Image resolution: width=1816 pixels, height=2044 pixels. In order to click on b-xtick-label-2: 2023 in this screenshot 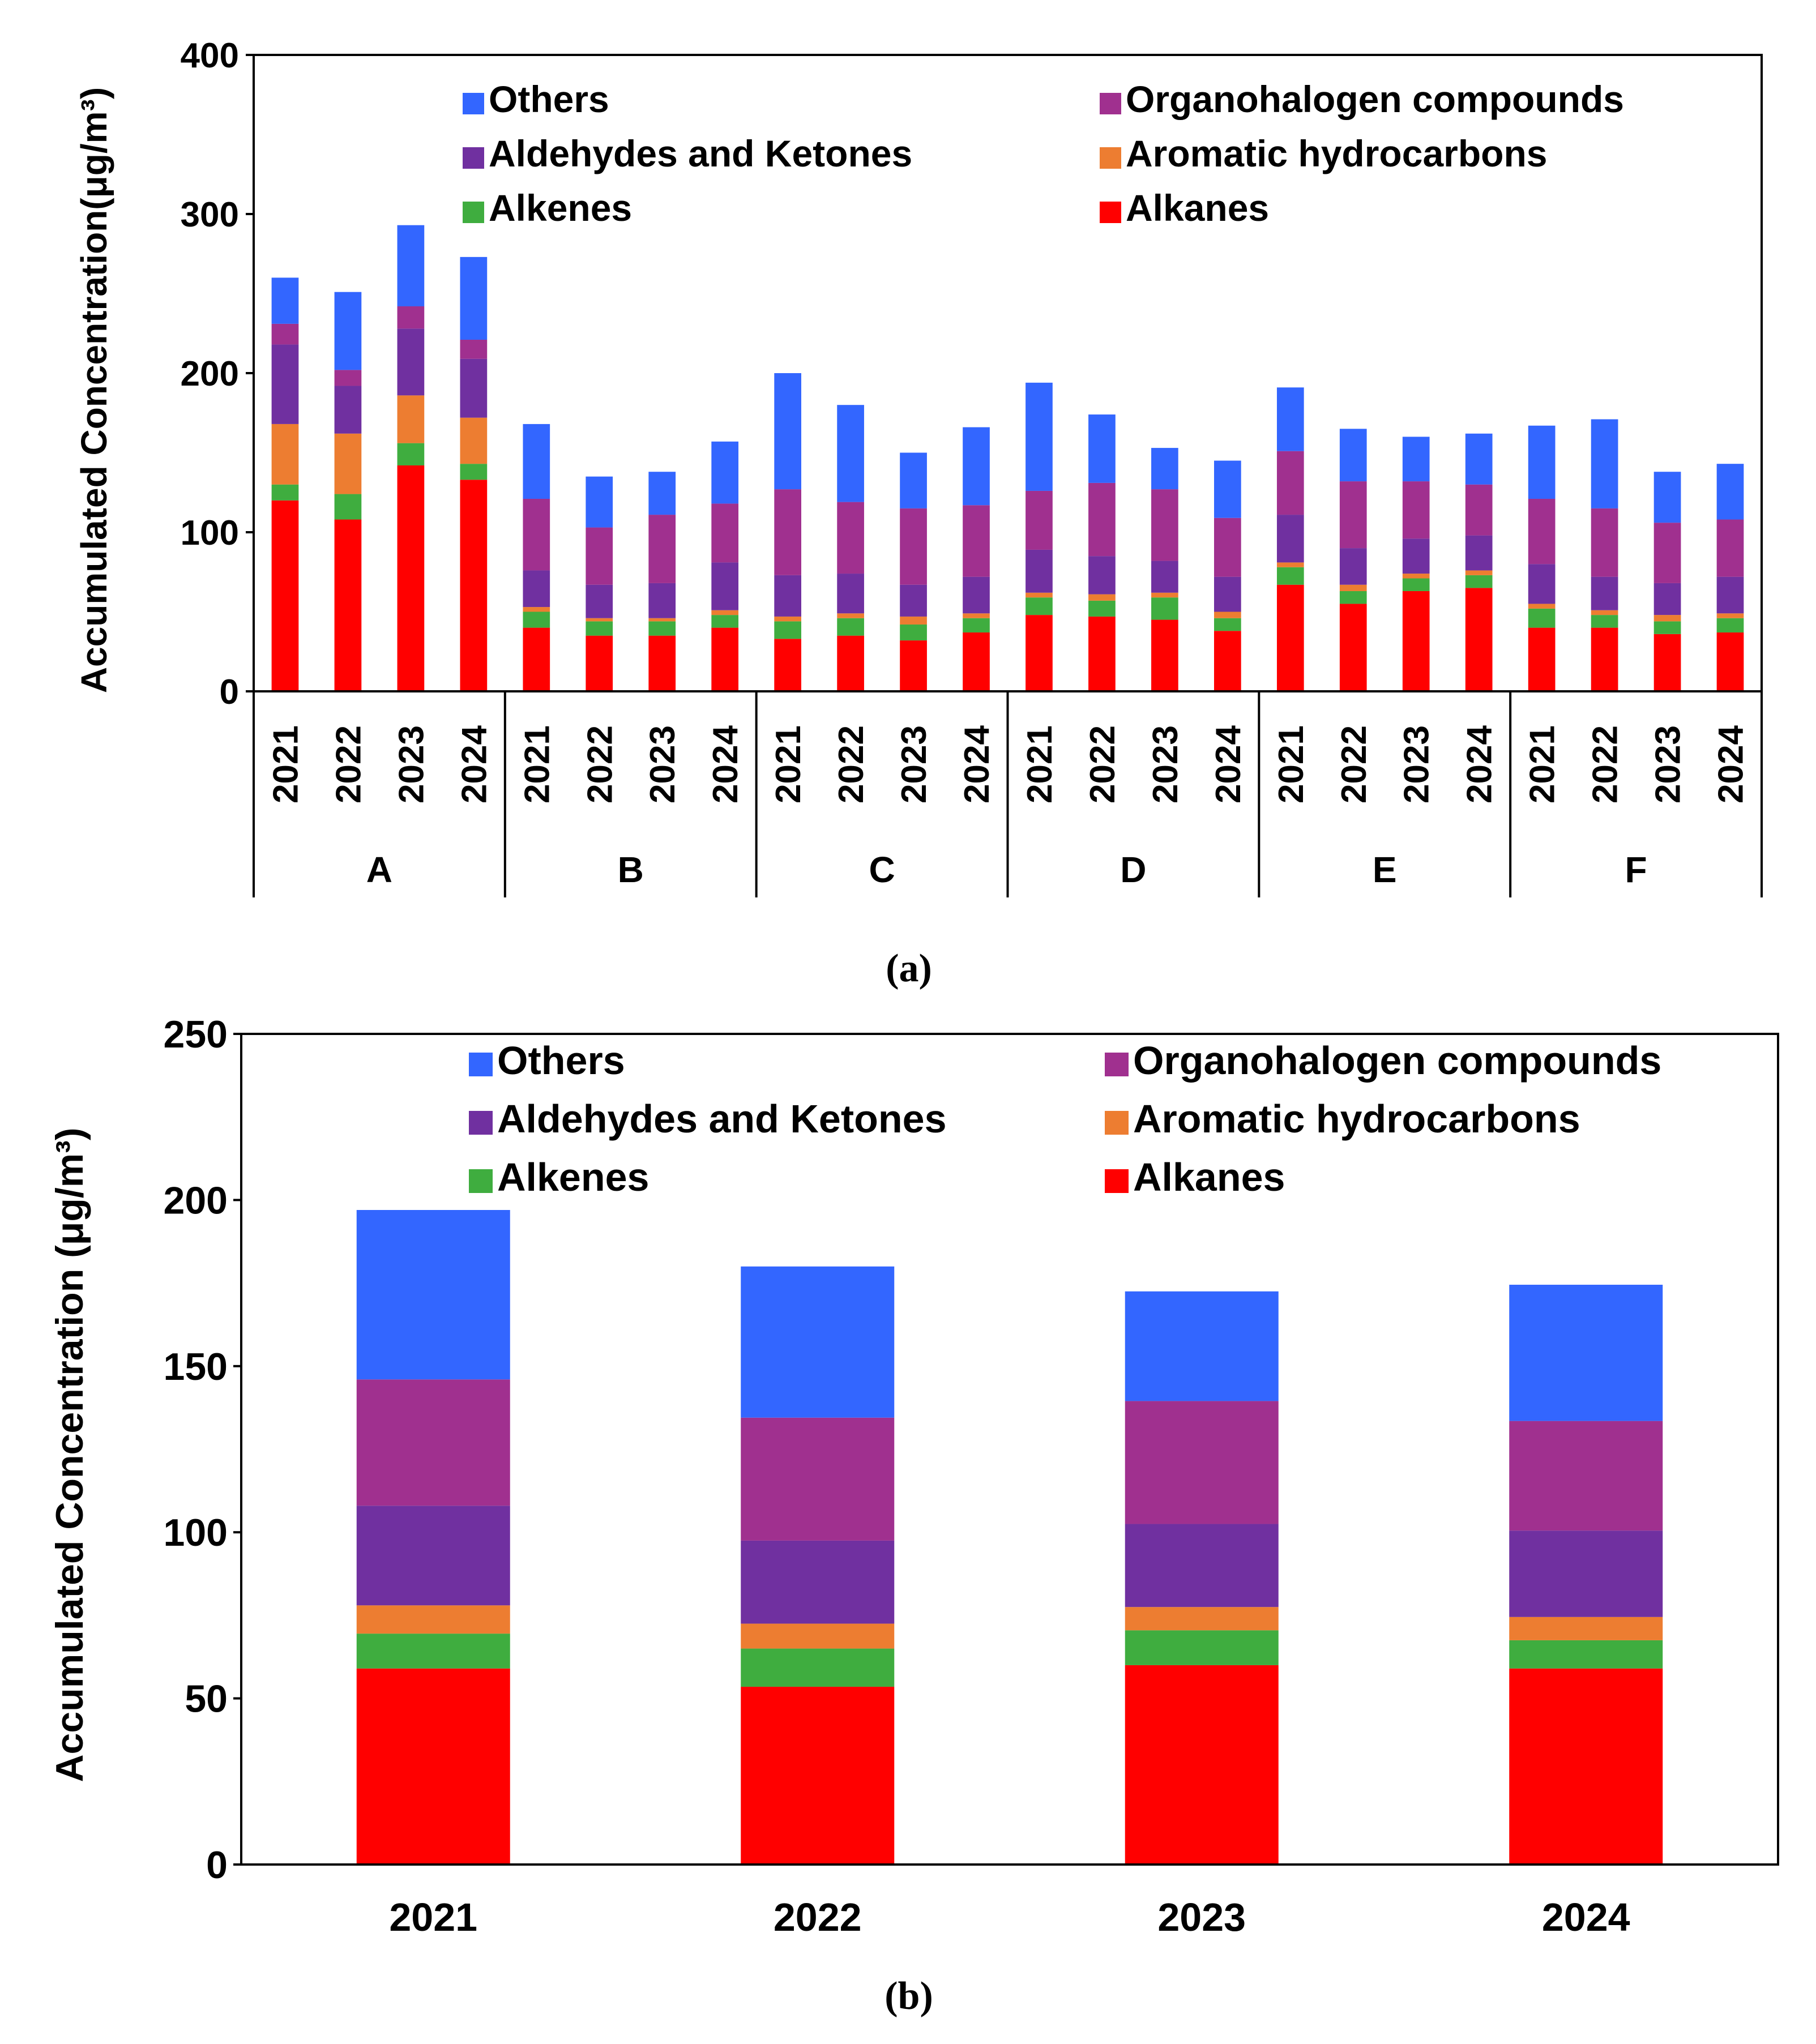, I will do `click(1201, 1917)`.